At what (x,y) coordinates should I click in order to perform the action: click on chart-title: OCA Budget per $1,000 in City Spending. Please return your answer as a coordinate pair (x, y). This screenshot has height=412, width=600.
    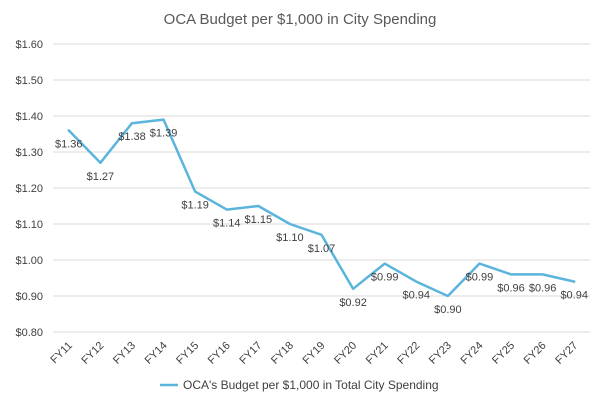
    Looking at the image, I should click on (300, 19).